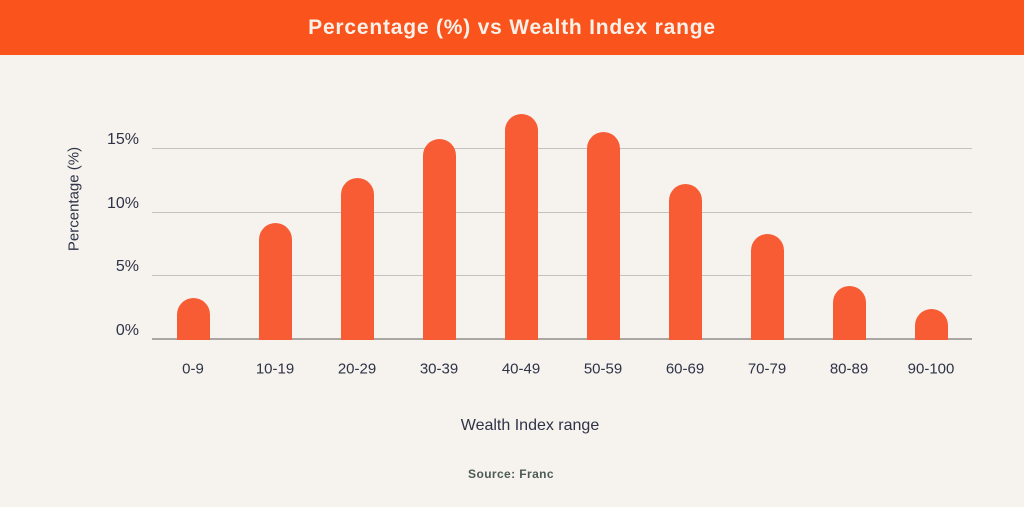 This screenshot has height=507, width=1024. What do you see at coordinates (127, 267) in the screenshot?
I see `y-tick-label: 5%` at bounding box center [127, 267].